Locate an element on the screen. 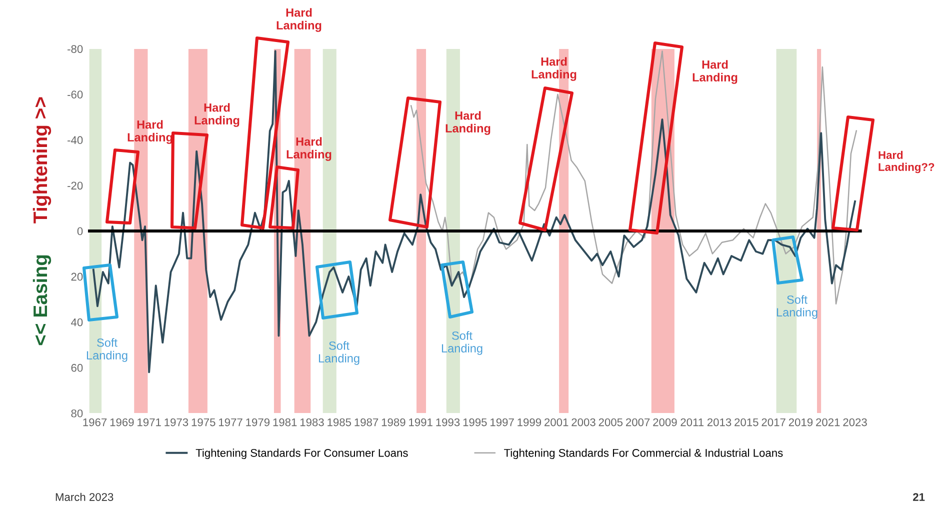 The image size is (946, 525). x-tick-label: 1979 is located at coordinates (258, 422).